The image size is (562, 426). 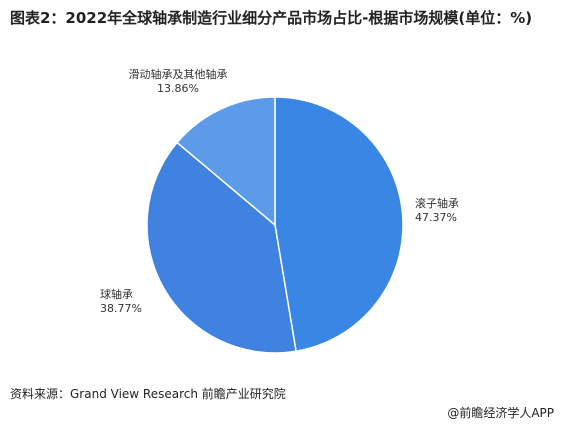 I want to click on slice-label: 滚子轴承 47.37%, so click(x=460, y=211).